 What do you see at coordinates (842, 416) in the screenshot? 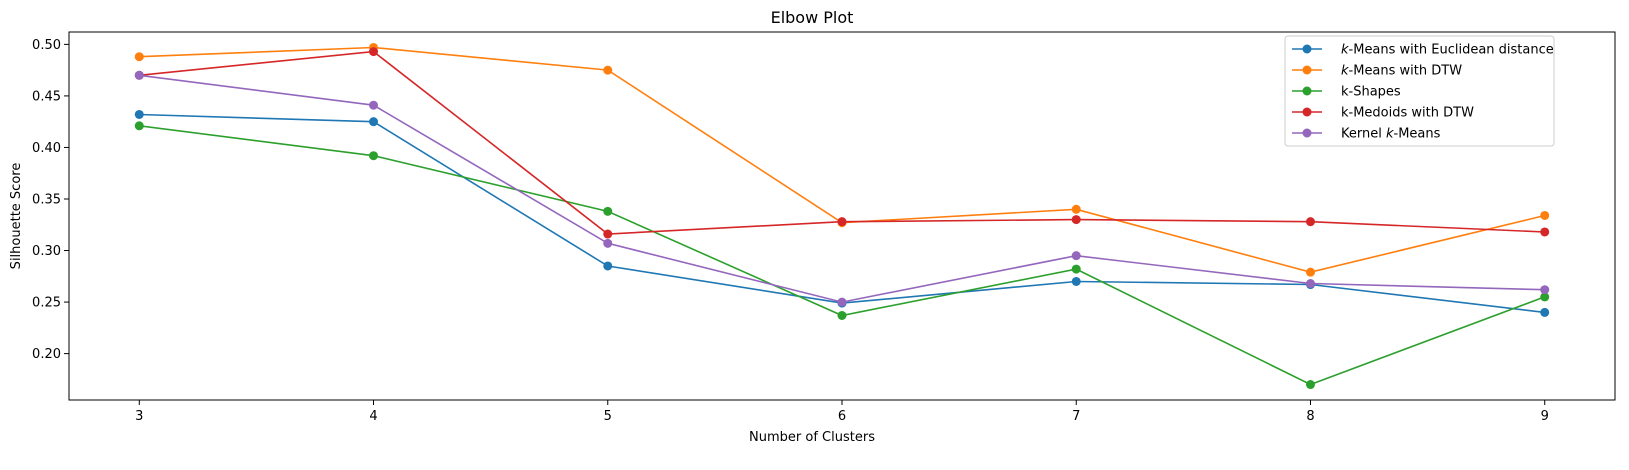
I see `x-tick-label: 6` at bounding box center [842, 416].